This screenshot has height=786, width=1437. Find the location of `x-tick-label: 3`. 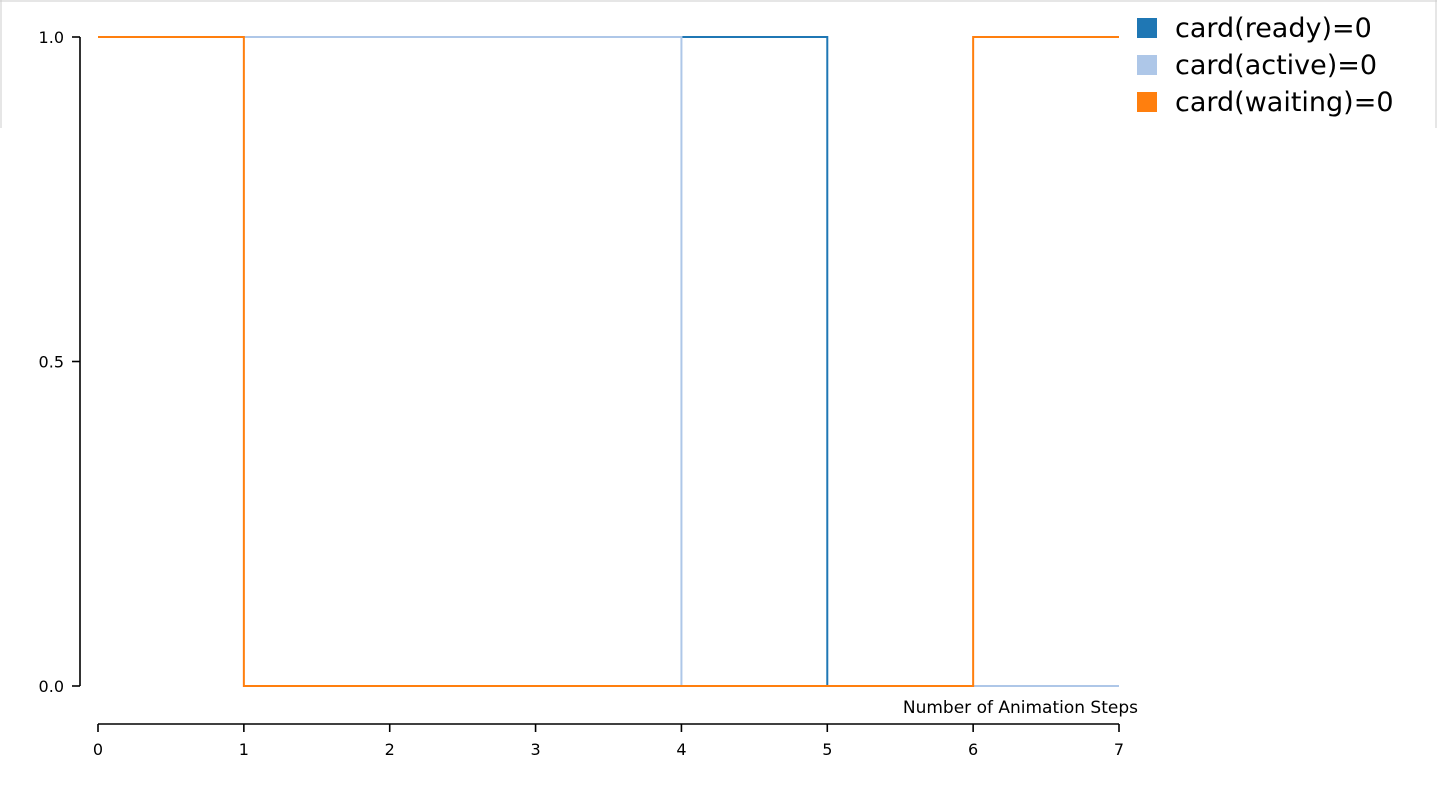

x-tick-label: 3 is located at coordinates (535, 749).